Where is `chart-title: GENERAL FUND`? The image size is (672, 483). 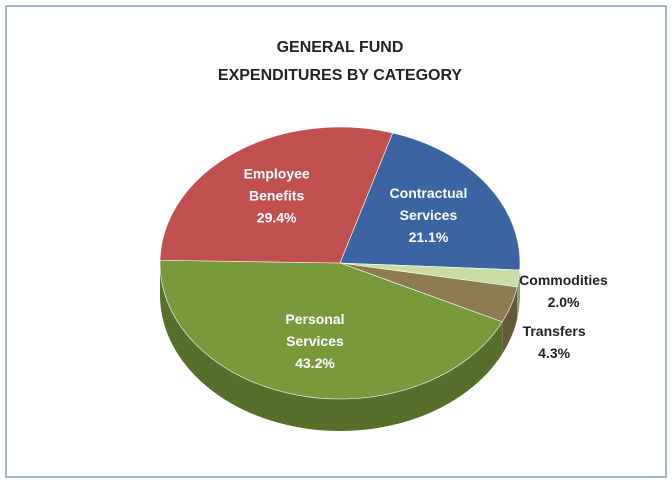
chart-title: GENERAL FUND is located at coordinates (340, 47).